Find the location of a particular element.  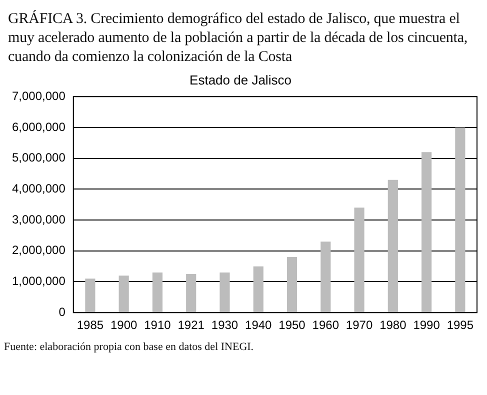

x-tick-label: 1970 is located at coordinates (359, 325).